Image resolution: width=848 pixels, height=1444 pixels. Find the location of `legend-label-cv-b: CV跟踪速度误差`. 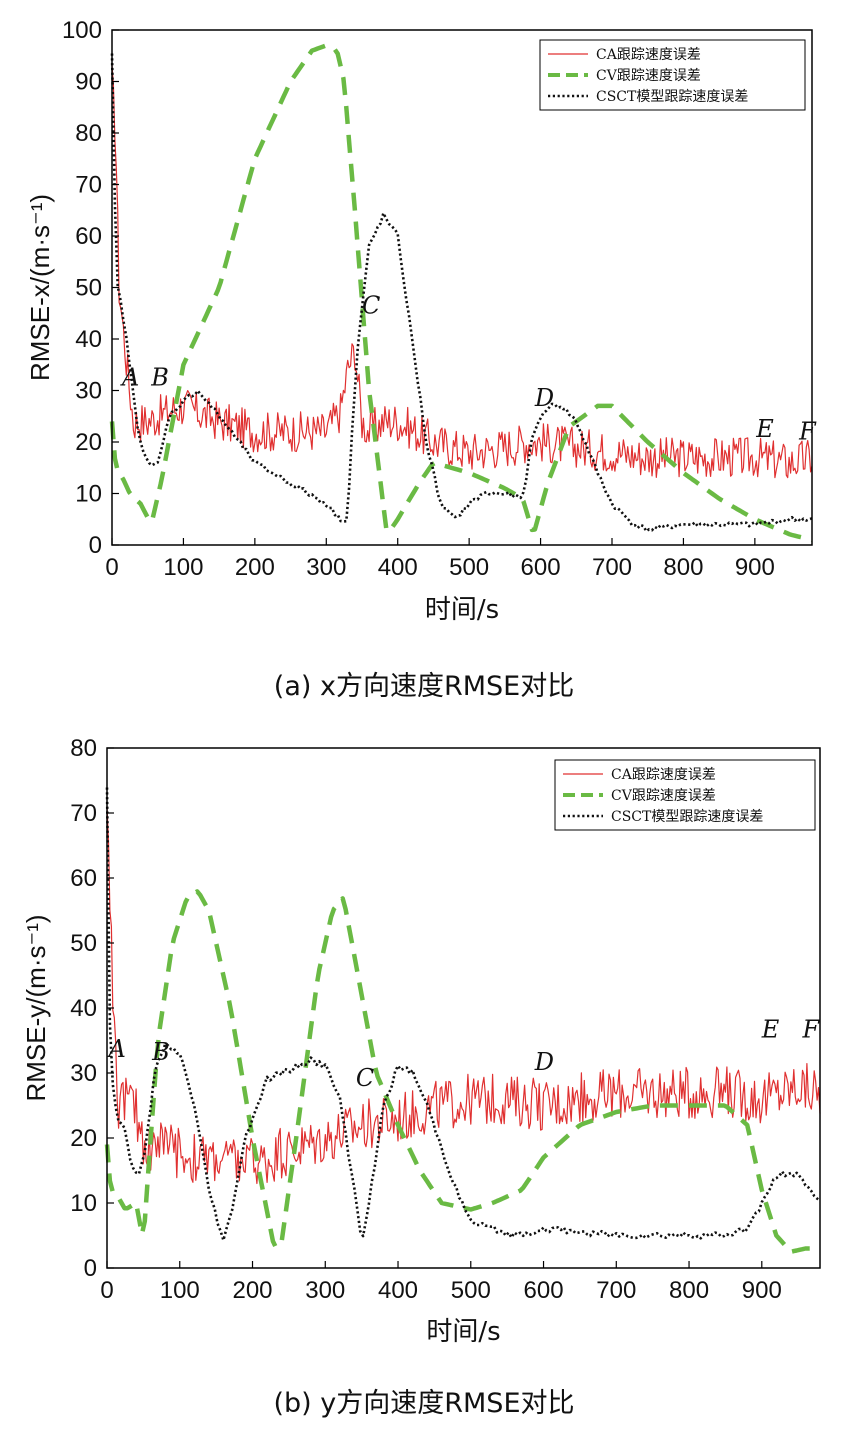

legend-label-cv-b: CV跟踪速度误差 is located at coordinates (663, 796).